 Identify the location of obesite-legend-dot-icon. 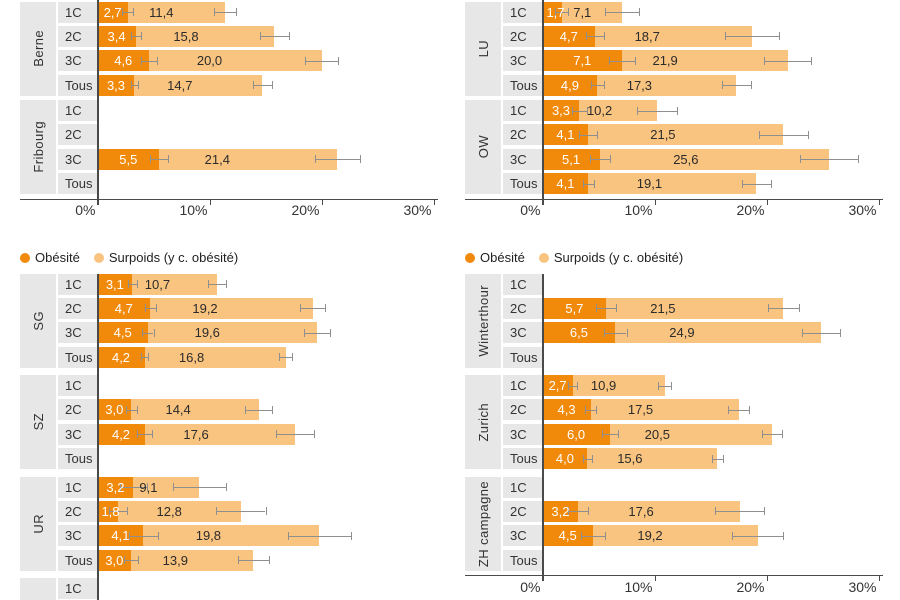
(470, 257).